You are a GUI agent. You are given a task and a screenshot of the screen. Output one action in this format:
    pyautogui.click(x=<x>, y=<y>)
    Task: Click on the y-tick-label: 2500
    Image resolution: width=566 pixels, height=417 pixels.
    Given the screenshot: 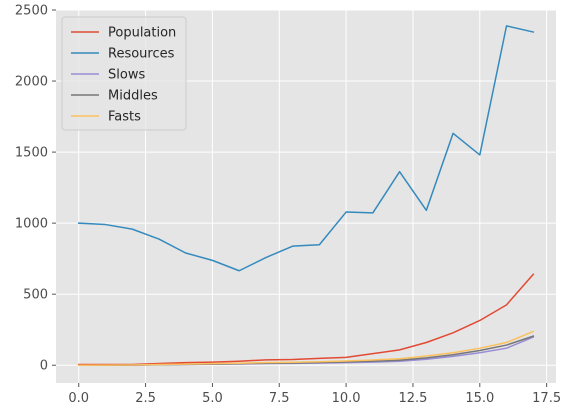 What is the action you would take?
    pyautogui.click(x=31, y=11)
    